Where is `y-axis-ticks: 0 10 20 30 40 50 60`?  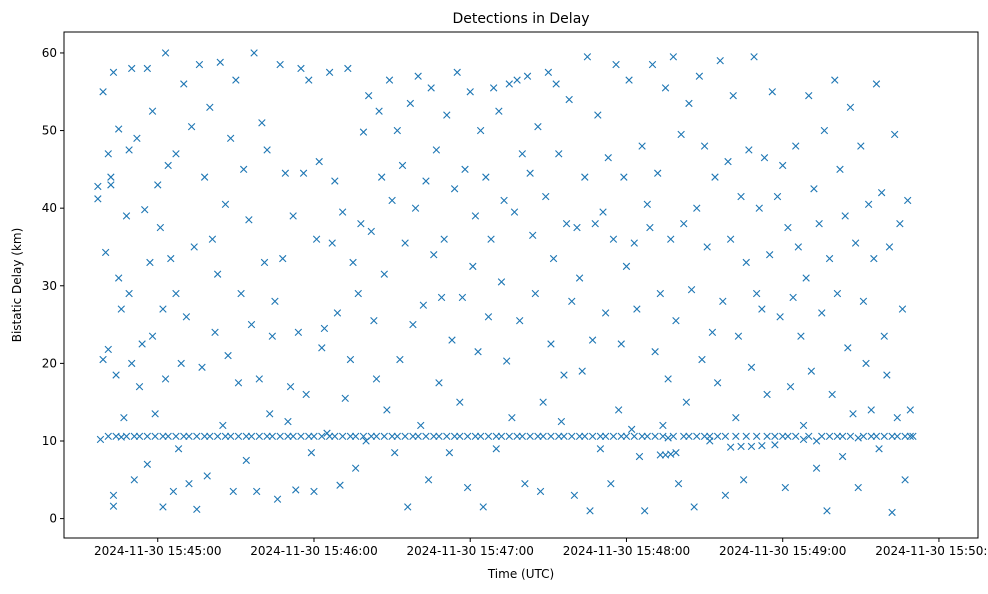 y-axis-ticks: 0 10 20 30 40 50 60 is located at coordinates (53, 286).